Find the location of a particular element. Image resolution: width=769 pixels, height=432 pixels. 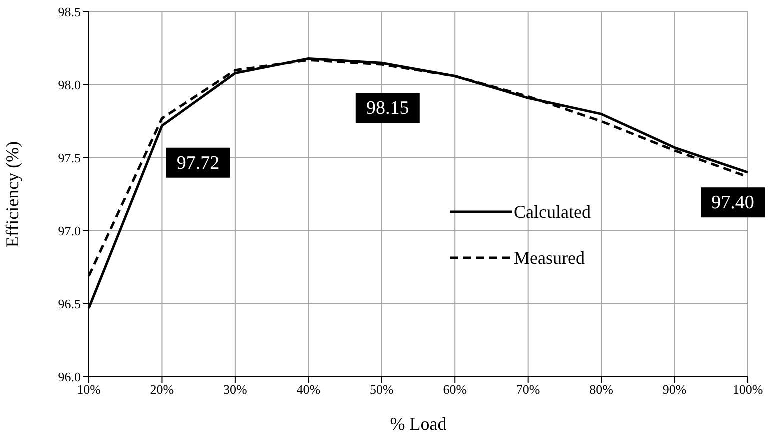

y-tick-label: 97.0 is located at coordinates (69, 231).